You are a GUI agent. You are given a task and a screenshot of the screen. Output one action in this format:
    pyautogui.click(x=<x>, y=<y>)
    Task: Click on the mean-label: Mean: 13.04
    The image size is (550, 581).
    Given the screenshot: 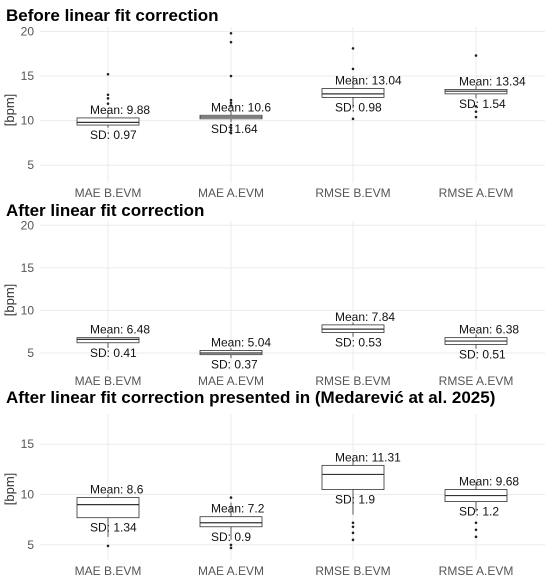 What is the action you would take?
    pyautogui.click(x=368, y=81)
    